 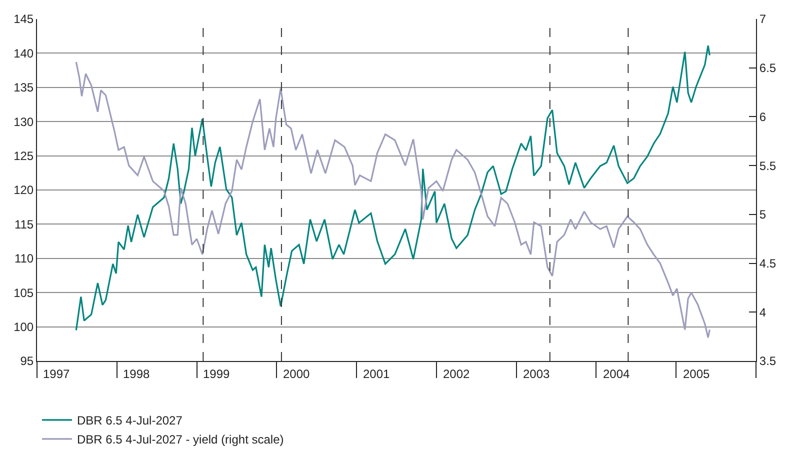 What do you see at coordinates (24, 259) in the screenshot?
I see `y-tick-label: 110` at bounding box center [24, 259].